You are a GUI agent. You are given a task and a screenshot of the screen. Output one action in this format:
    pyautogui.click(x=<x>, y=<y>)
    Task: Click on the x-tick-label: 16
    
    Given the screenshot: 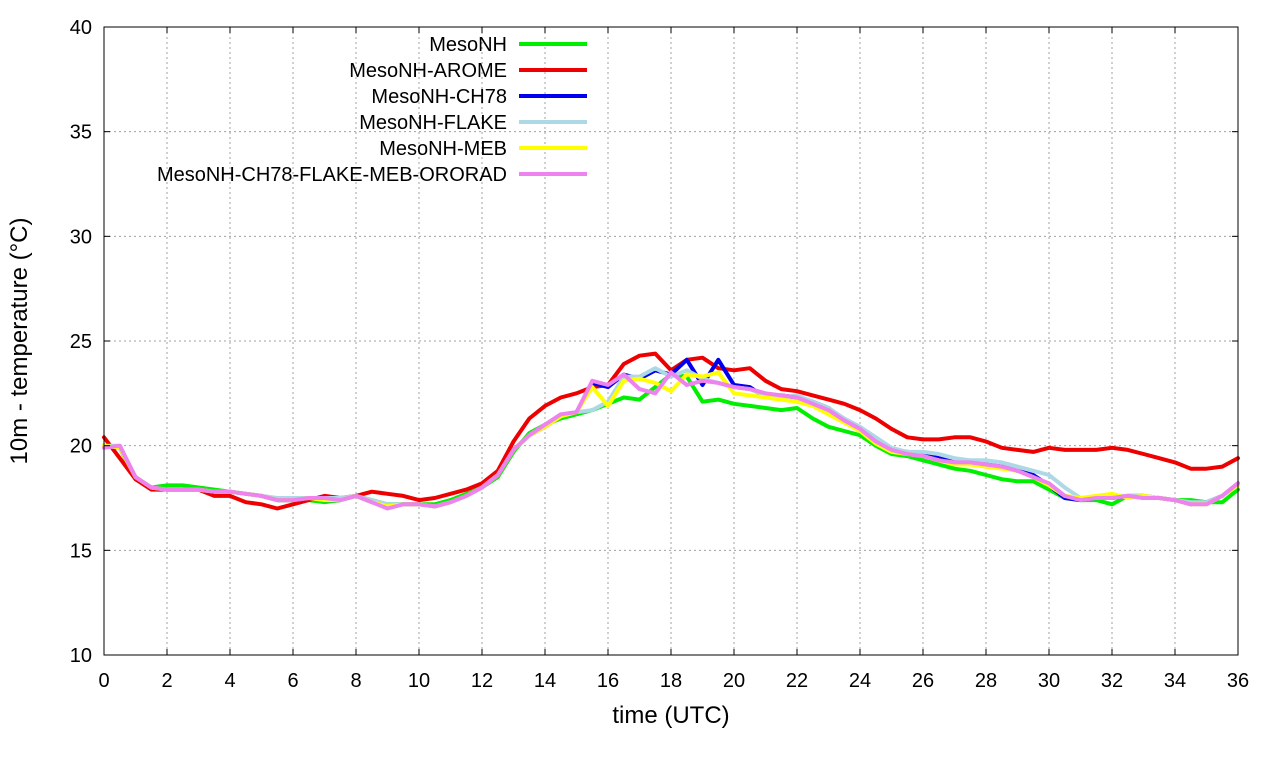 What is the action you would take?
    pyautogui.click(x=608, y=681)
    